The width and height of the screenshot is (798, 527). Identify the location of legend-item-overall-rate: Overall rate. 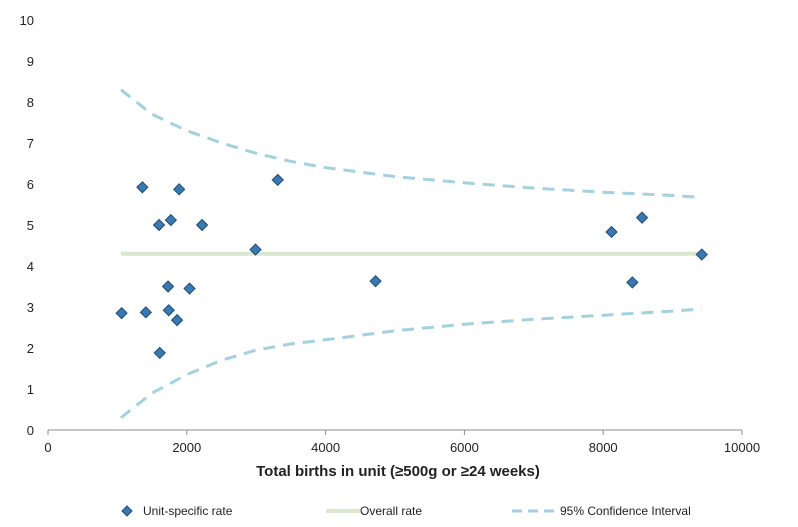
(374, 511).